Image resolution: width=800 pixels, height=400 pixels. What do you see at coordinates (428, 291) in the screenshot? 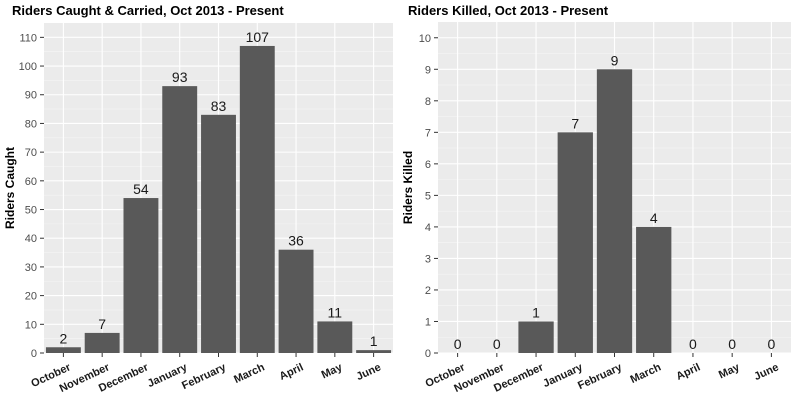
I see `y-tick-label: 2` at bounding box center [428, 291].